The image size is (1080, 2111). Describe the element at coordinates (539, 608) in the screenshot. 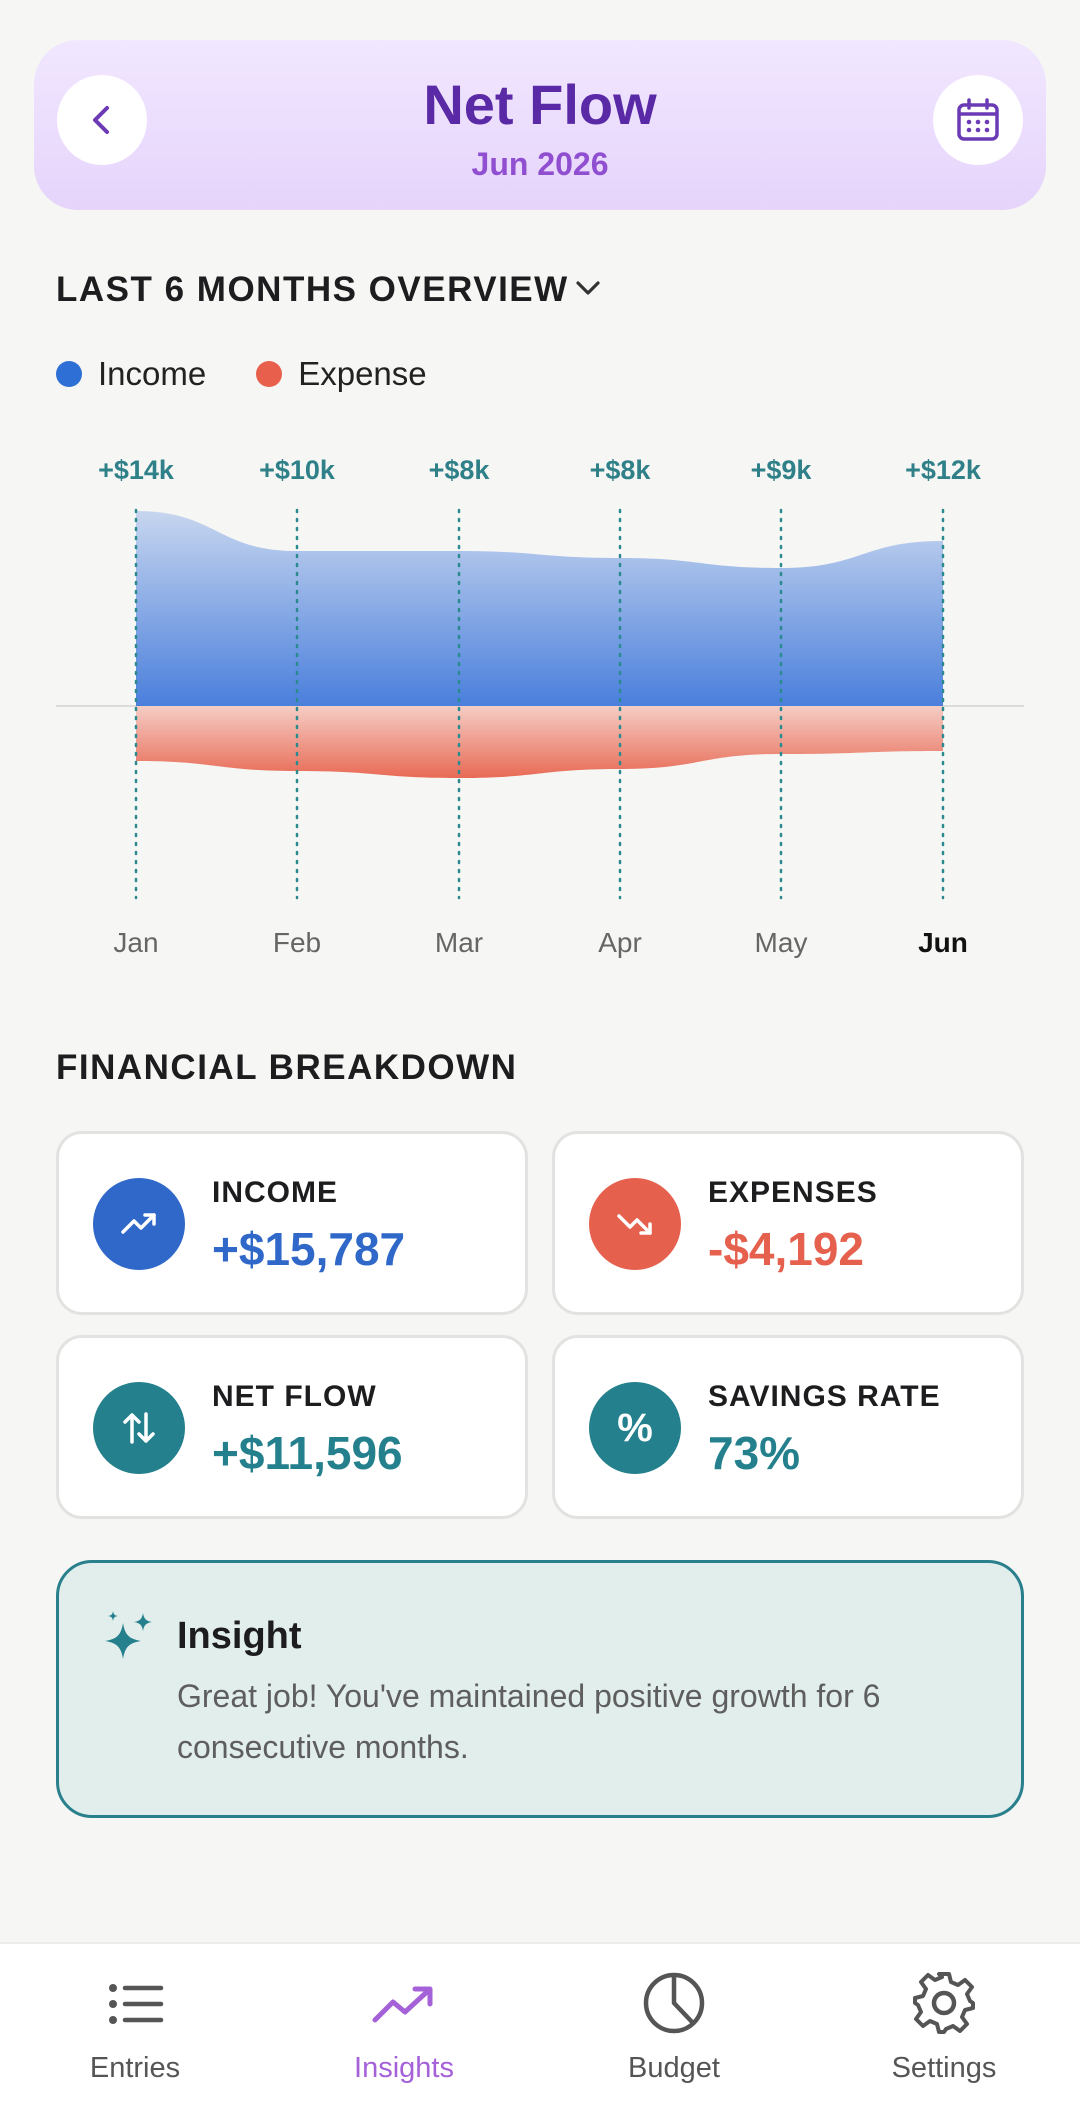

I see `income-area` at that location.